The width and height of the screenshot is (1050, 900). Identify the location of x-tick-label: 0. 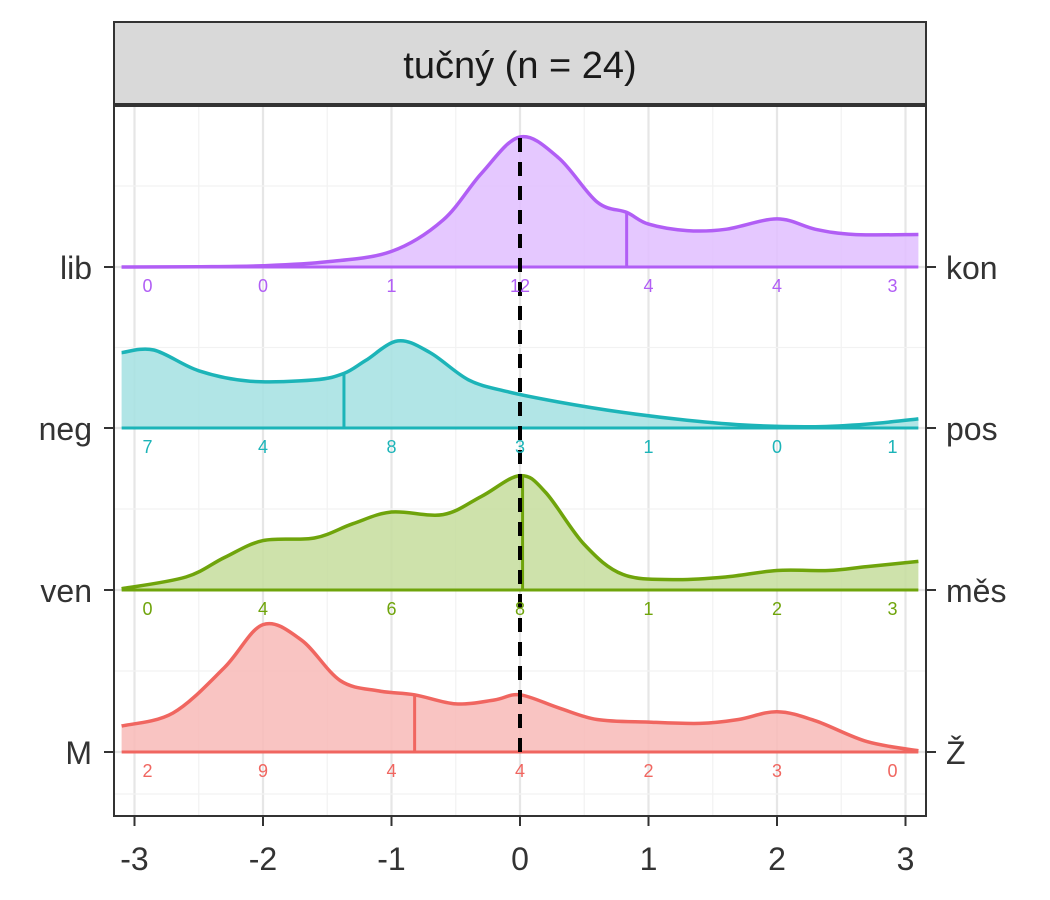
(520, 859).